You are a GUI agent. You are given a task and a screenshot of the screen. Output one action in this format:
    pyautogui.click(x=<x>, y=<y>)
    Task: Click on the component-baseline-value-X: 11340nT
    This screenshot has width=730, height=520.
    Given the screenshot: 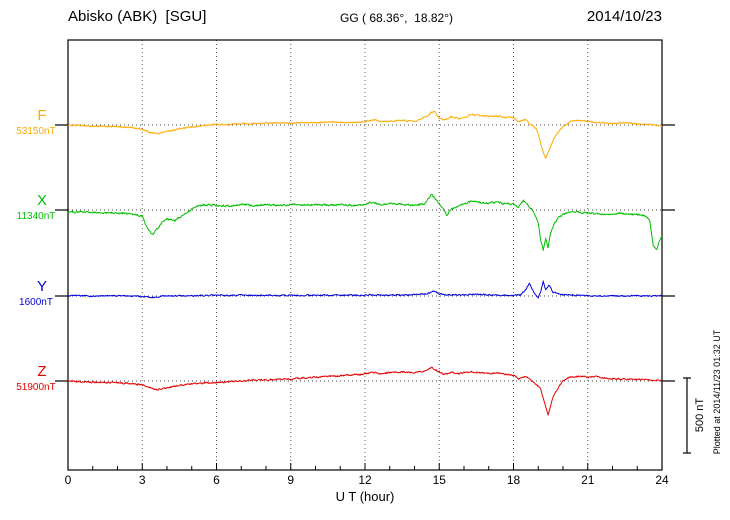 What is the action you would take?
    pyautogui.click(x=36, y=216)
    